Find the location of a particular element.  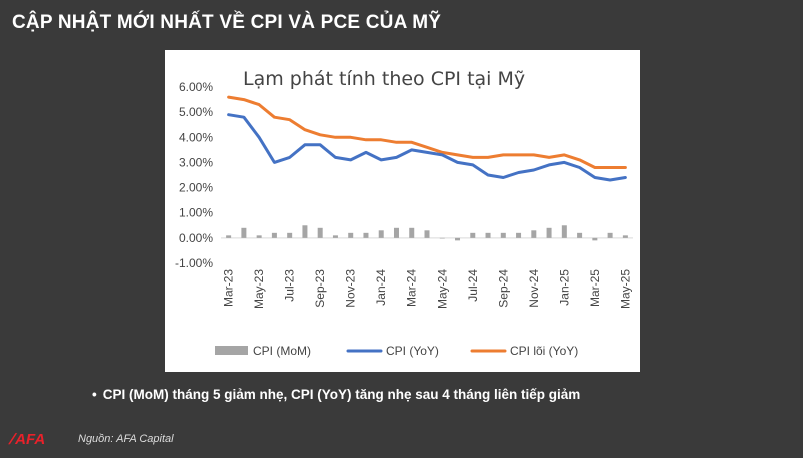

legend-swatch-bar is located at coordinates (231, 350).